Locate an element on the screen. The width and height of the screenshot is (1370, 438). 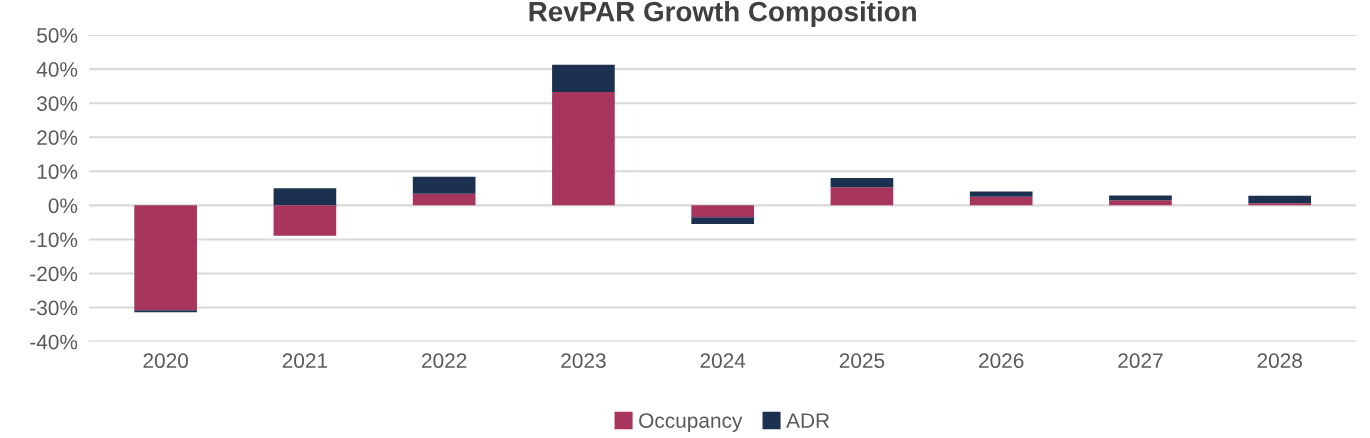
y-tick-label: 40% is located at coordinates (57, 69).